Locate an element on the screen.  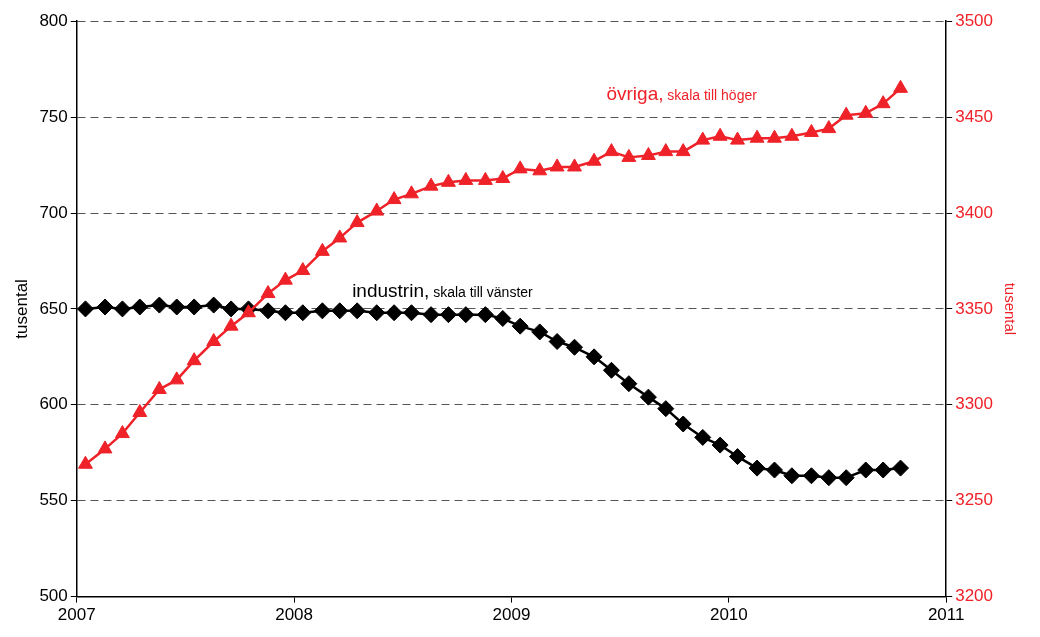
series-label: industrin, skala till vänster is located at coordinates (443, 290).